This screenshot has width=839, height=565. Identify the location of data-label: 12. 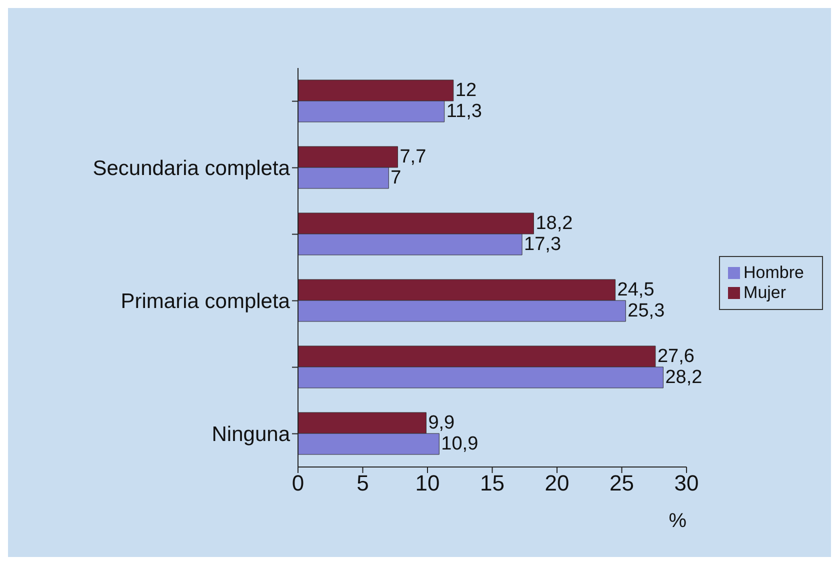
(466, 90).